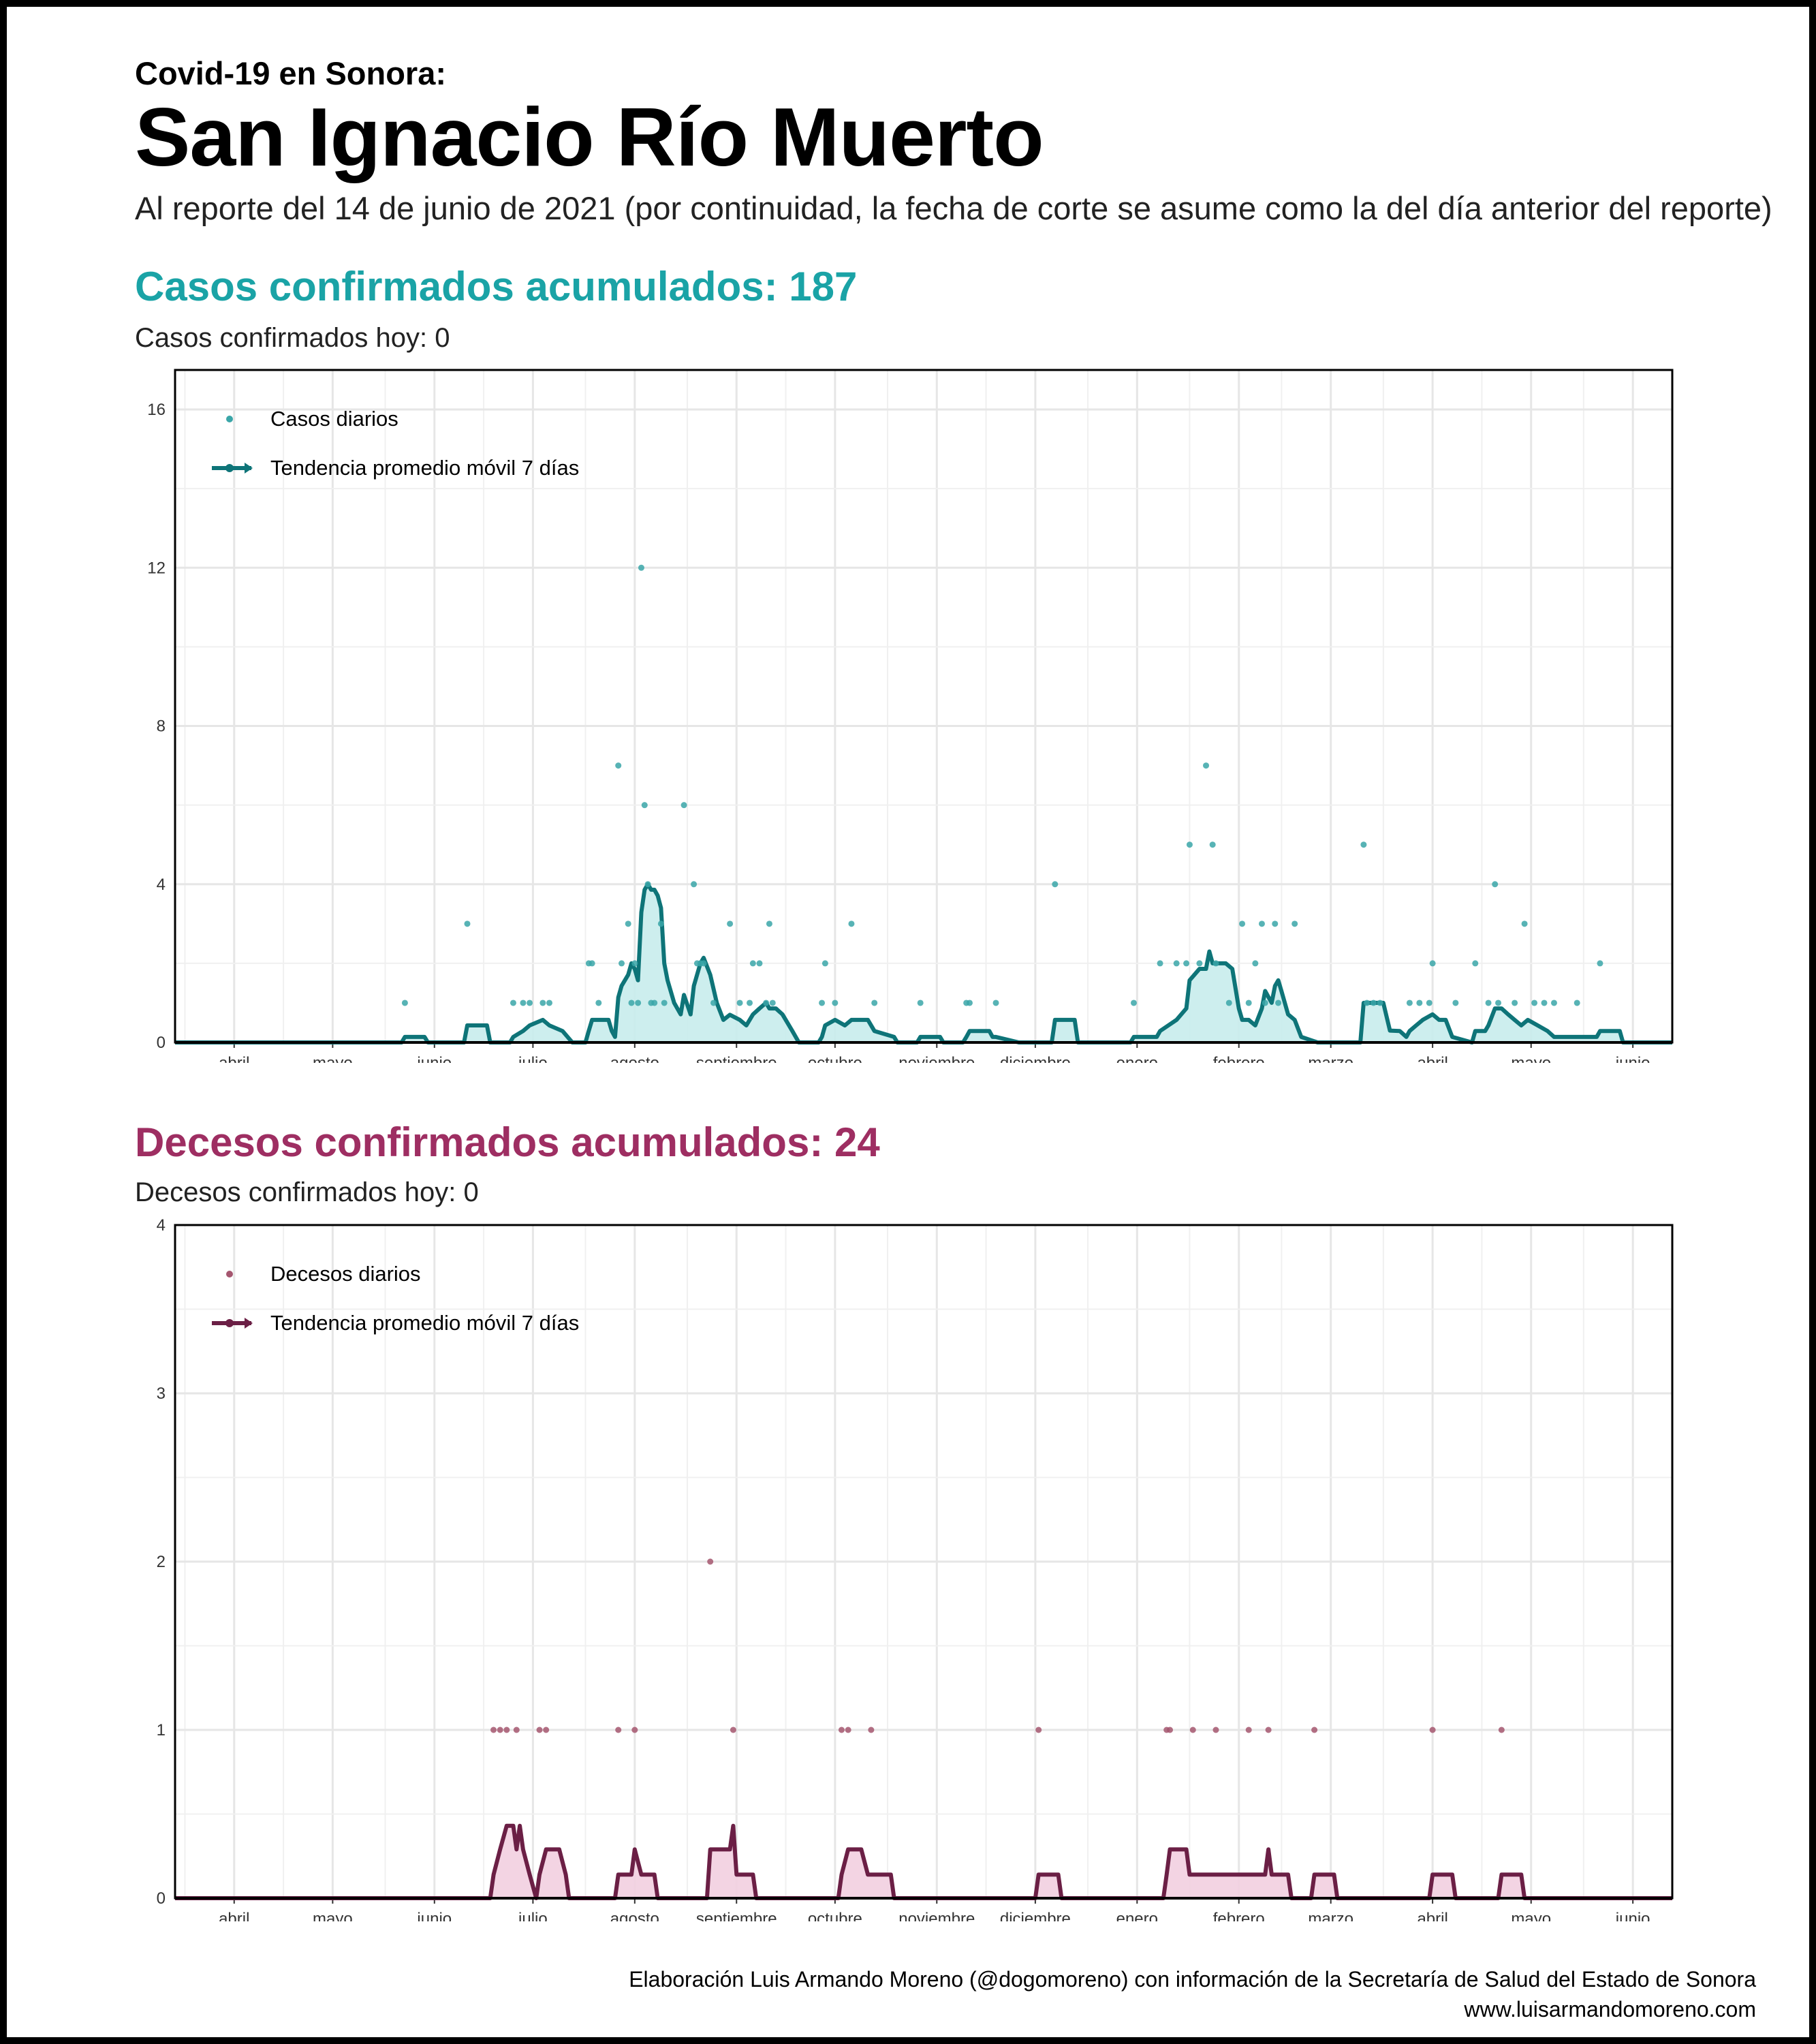 This screenshot has width=1816, height=2044. I want to click on deaths-legend-trend-label: Tendencia promedio móvil 7 días, so click(424, 1323).